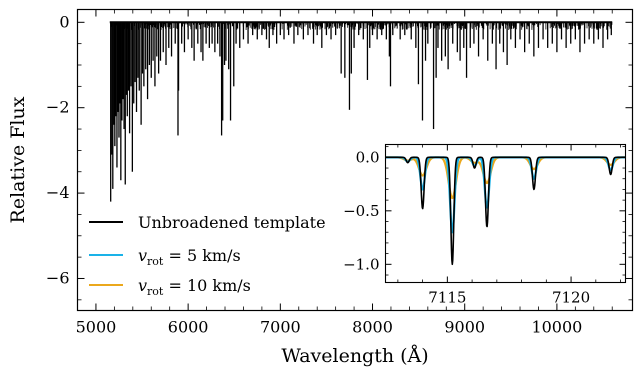  Describe the element at coordinates (18, 159) in the screenshot. I see `y-axis-label: Relative Flux` at that location.